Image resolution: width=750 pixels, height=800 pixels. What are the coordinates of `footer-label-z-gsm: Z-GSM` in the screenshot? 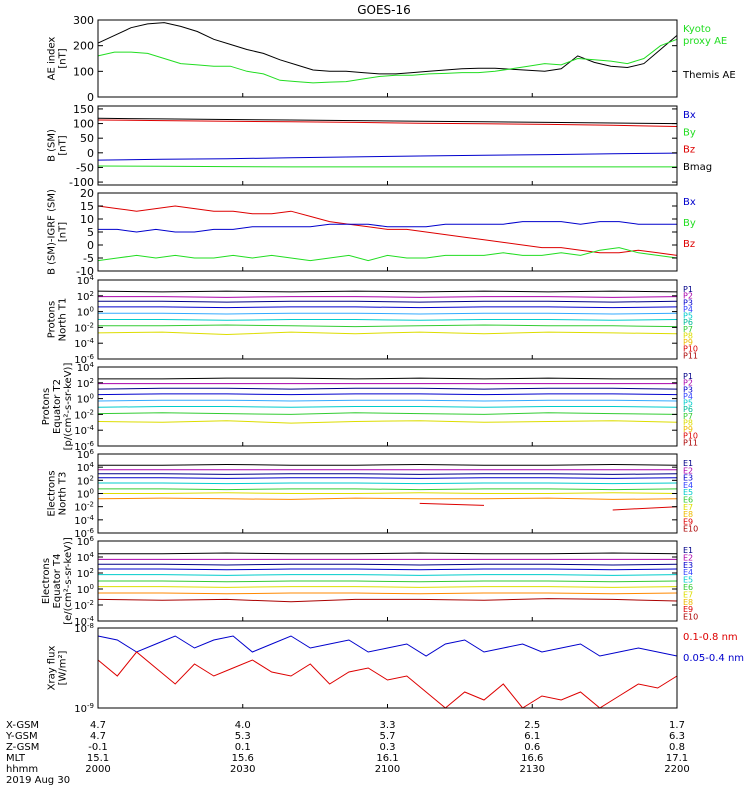 It's located at (22, 747).